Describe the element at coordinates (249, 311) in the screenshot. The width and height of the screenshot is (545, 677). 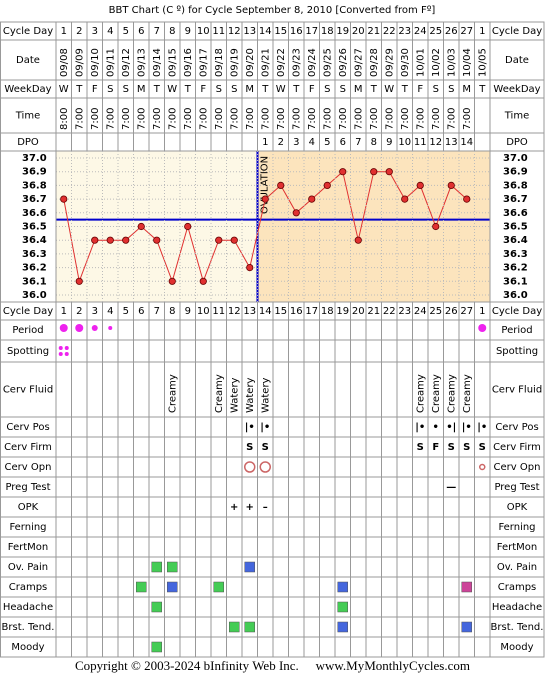
I see `cycle-day: 13` at that location.